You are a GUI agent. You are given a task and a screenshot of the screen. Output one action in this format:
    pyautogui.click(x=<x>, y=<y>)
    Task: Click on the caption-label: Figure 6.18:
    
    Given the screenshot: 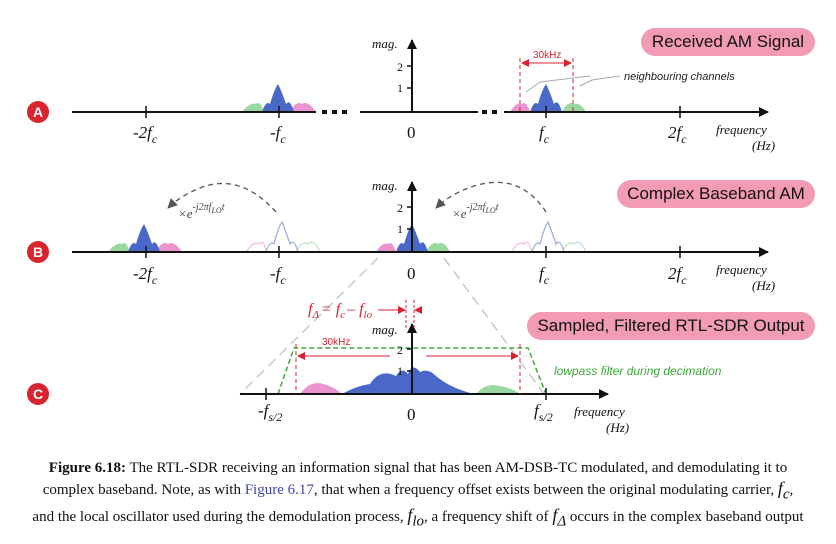 What is the action you would take?
    pyautogui.click(x=87, y=468)
    